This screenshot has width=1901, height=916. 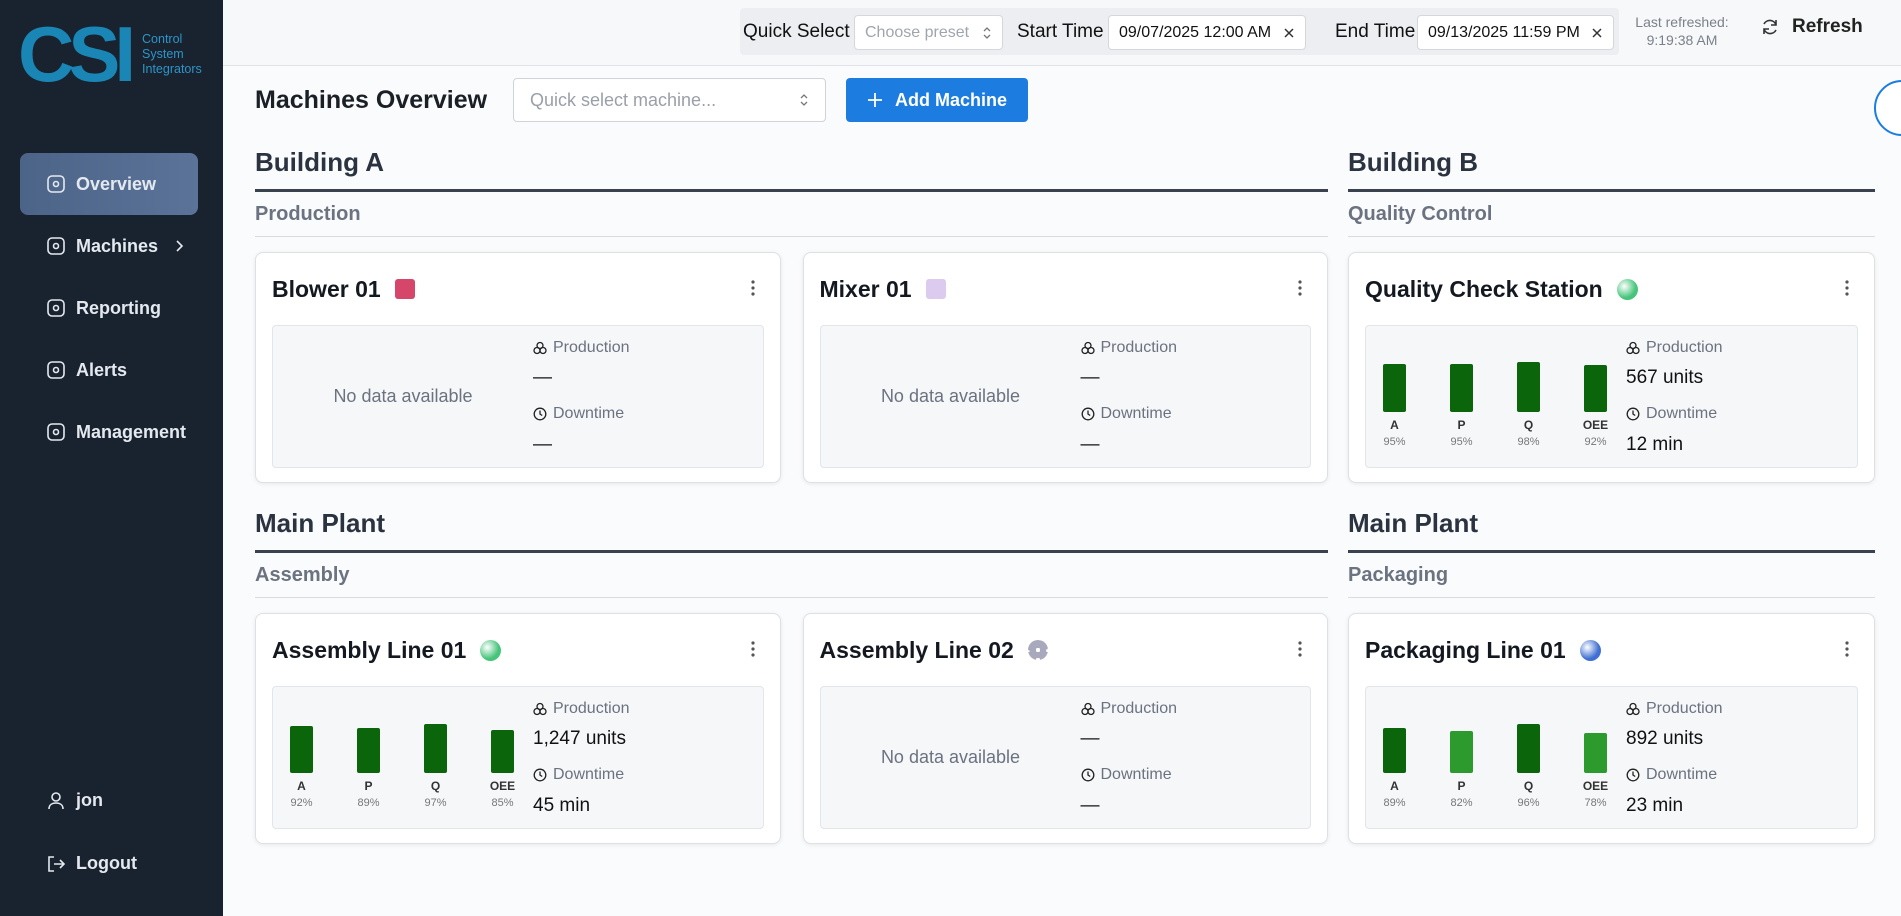 I want to click on card-header: Mixer 01, so click(x=1066, y=289).